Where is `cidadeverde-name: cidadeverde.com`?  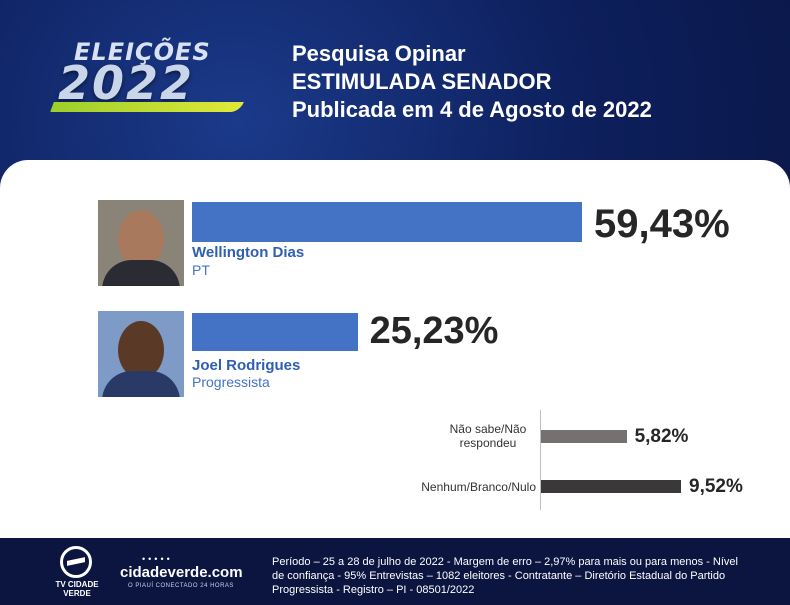
cidadeverde-name: cidadeverde.com is located at coordinates (181, 572).